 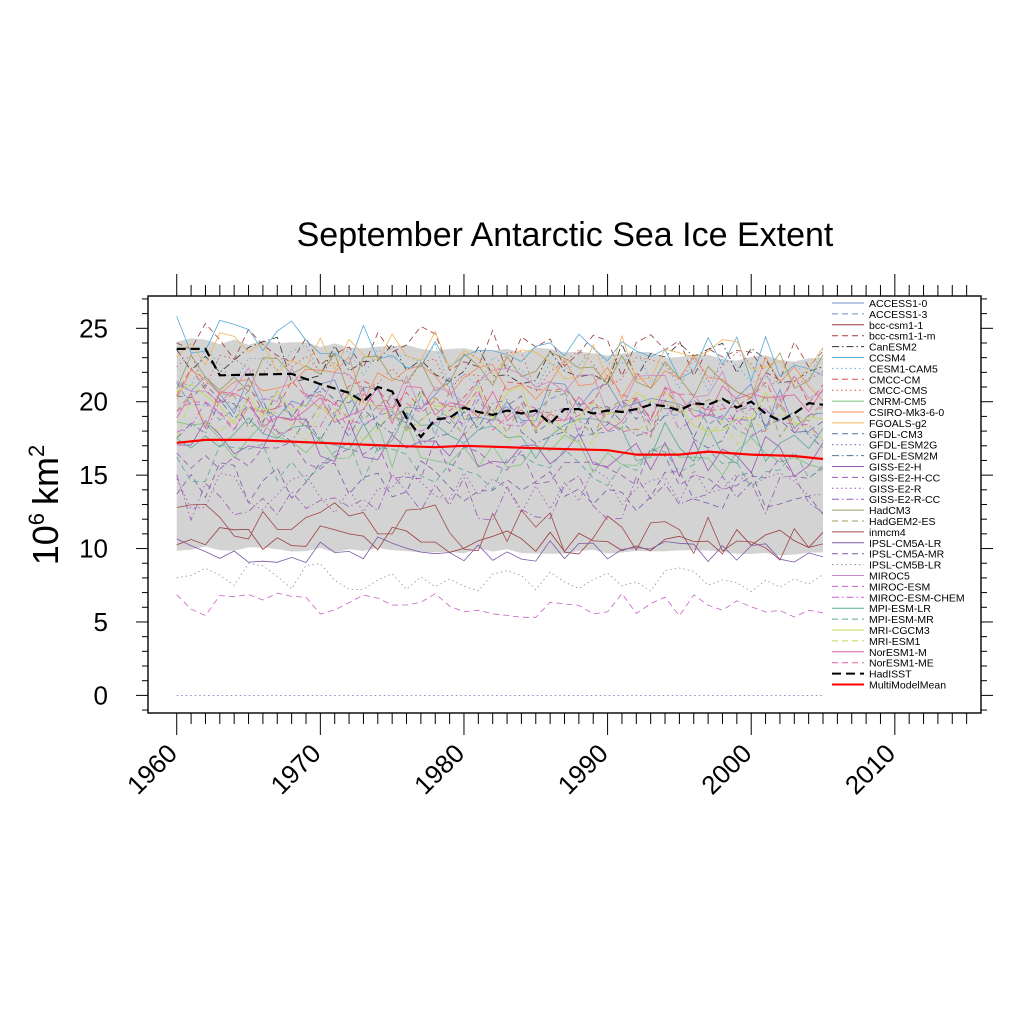 I want to click on series-line-giss-e2-r-cc, so click(x=500, y=497).